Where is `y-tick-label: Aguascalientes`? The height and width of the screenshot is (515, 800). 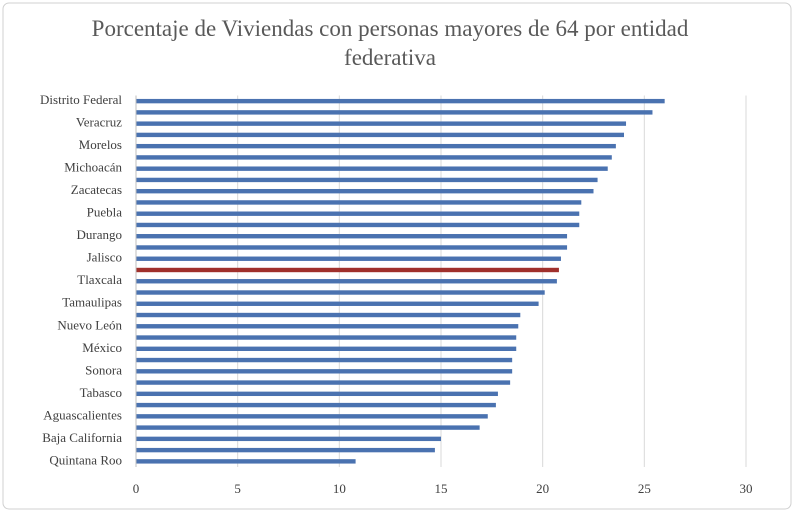 y-tick-label: Aguascalientes is located at coordinates (82, 414).